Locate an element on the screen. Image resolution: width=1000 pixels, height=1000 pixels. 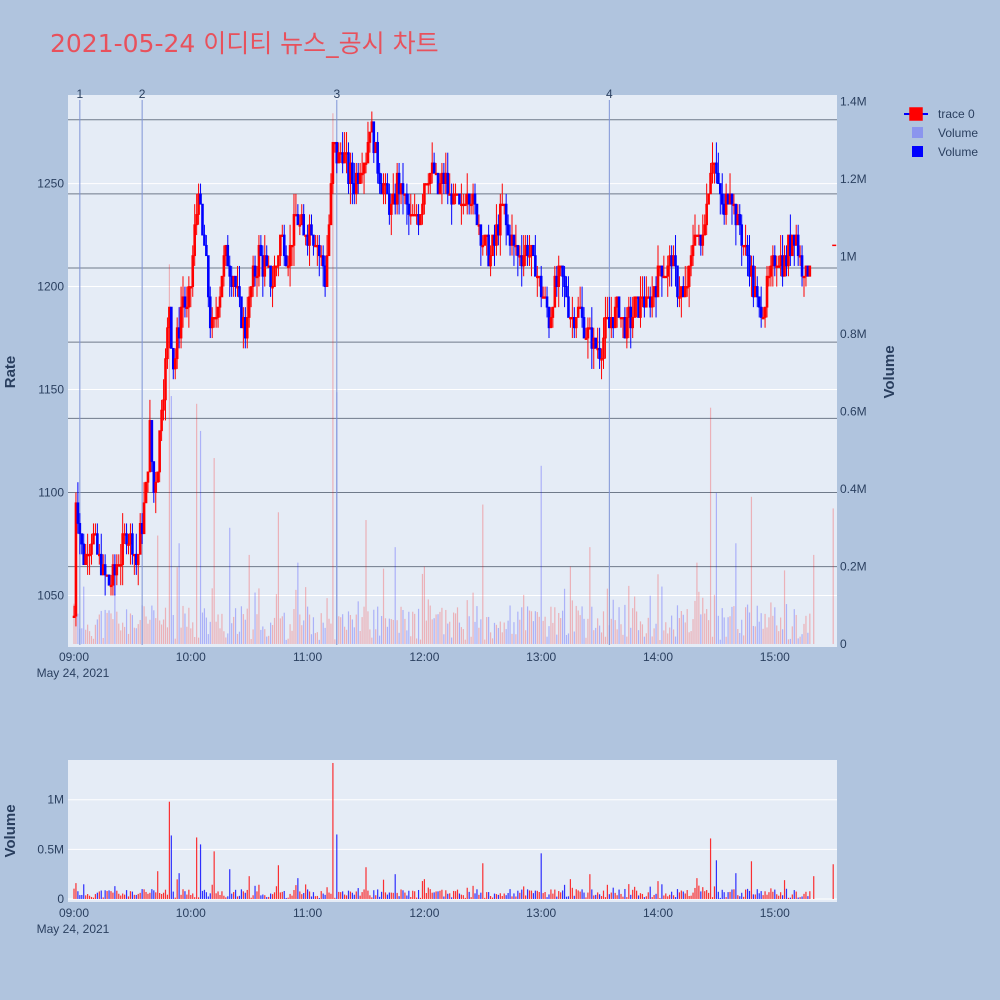
rate-tick-label: 1200 is located at coordinates (50, 287).